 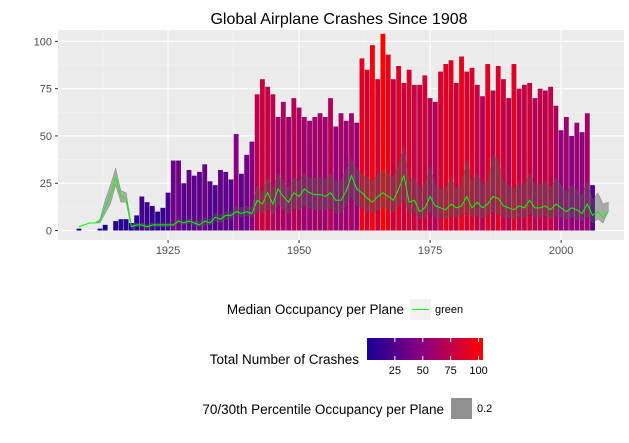 I want to click on x-tick-label: 1975, so click(x=430, y=251).